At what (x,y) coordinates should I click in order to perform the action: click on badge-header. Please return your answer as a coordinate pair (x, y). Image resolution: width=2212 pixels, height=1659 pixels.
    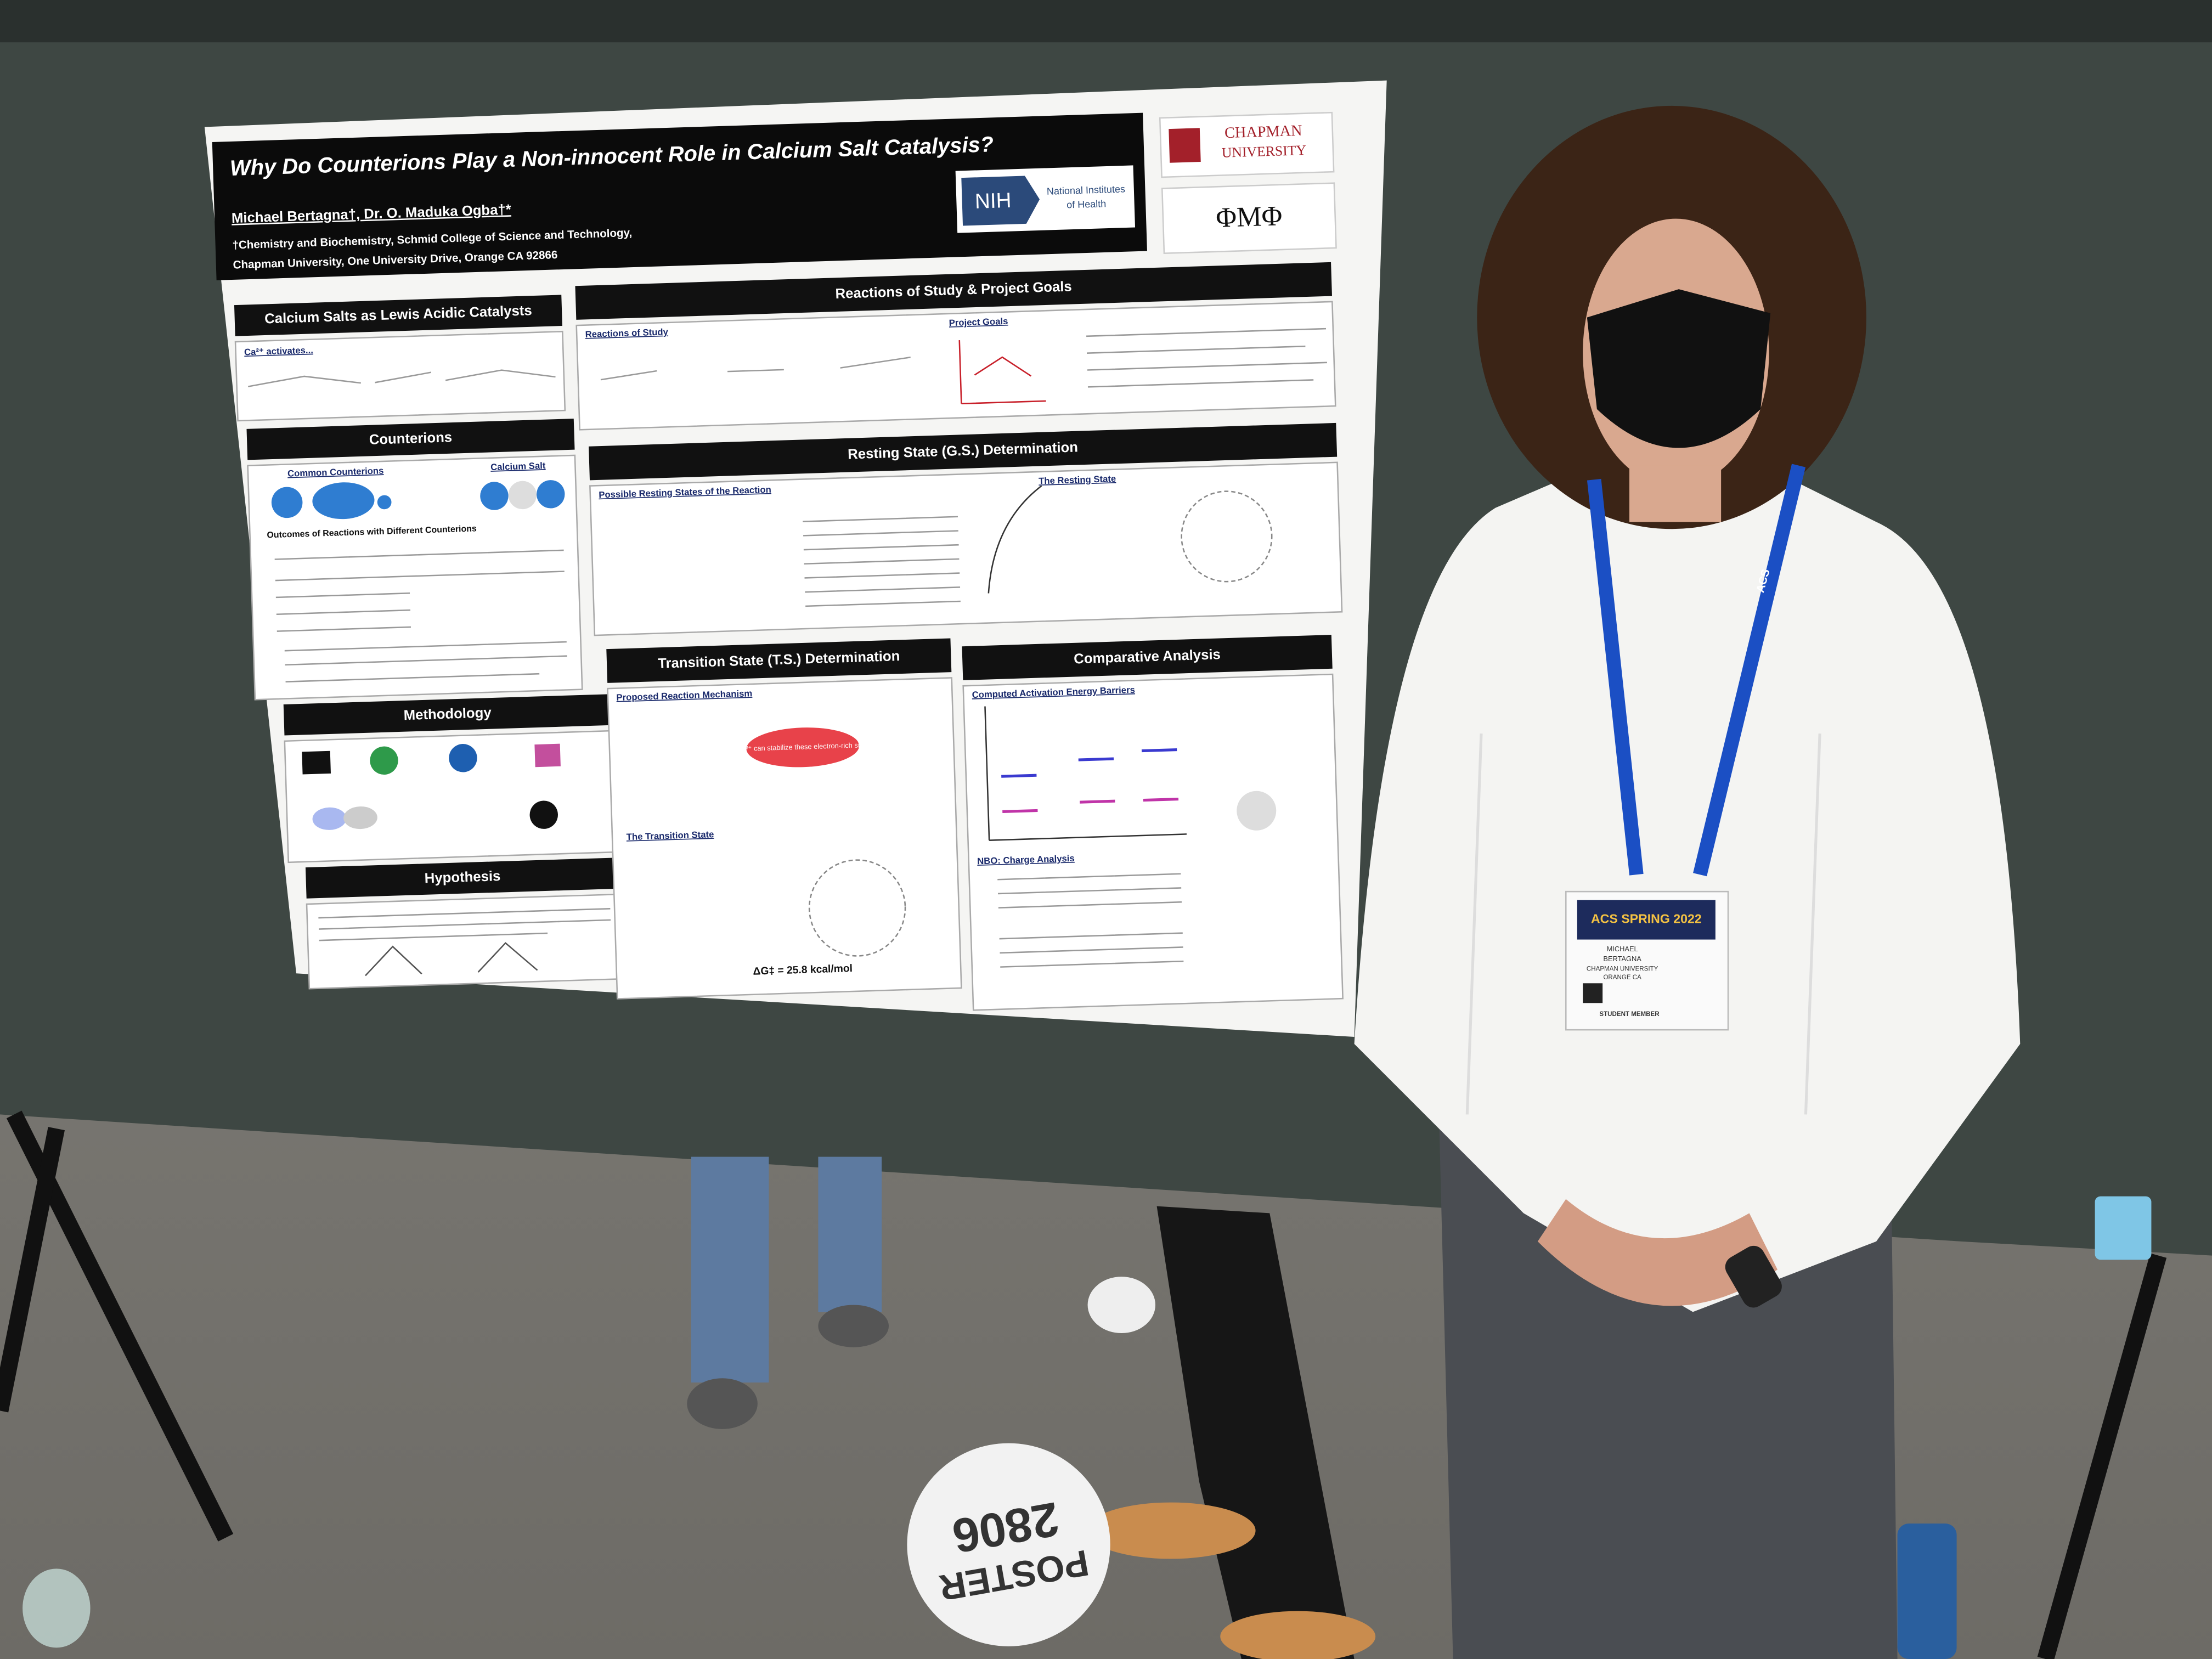
    Looking at the image, I should click on (1647, 920).